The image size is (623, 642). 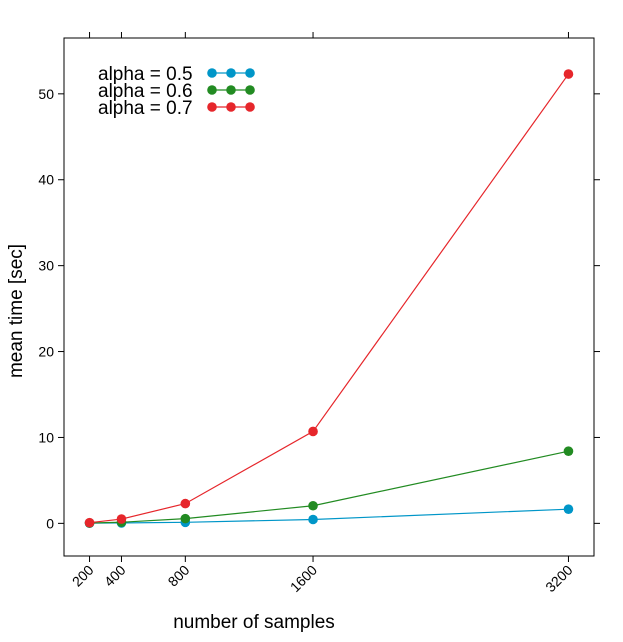 What do you see at coordinates (254, 622) in the screenshot?
I see `x-axis-title: number of samples` at bounding box center [254, 622].